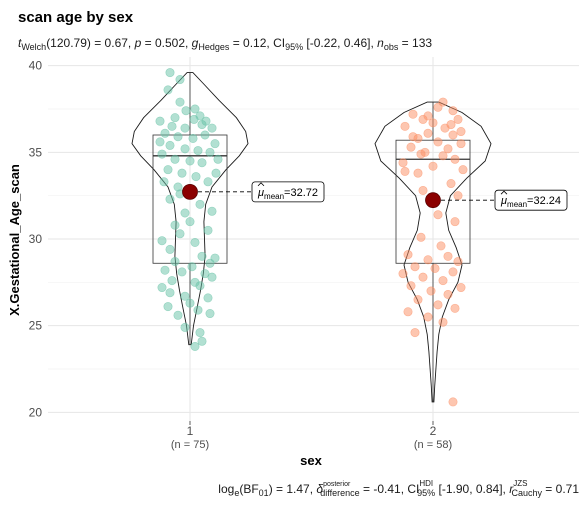 Image resolution: width=587 pixels, height=506 pixels. I want to click on mean-label-value: =32.72, so click(301, 193).